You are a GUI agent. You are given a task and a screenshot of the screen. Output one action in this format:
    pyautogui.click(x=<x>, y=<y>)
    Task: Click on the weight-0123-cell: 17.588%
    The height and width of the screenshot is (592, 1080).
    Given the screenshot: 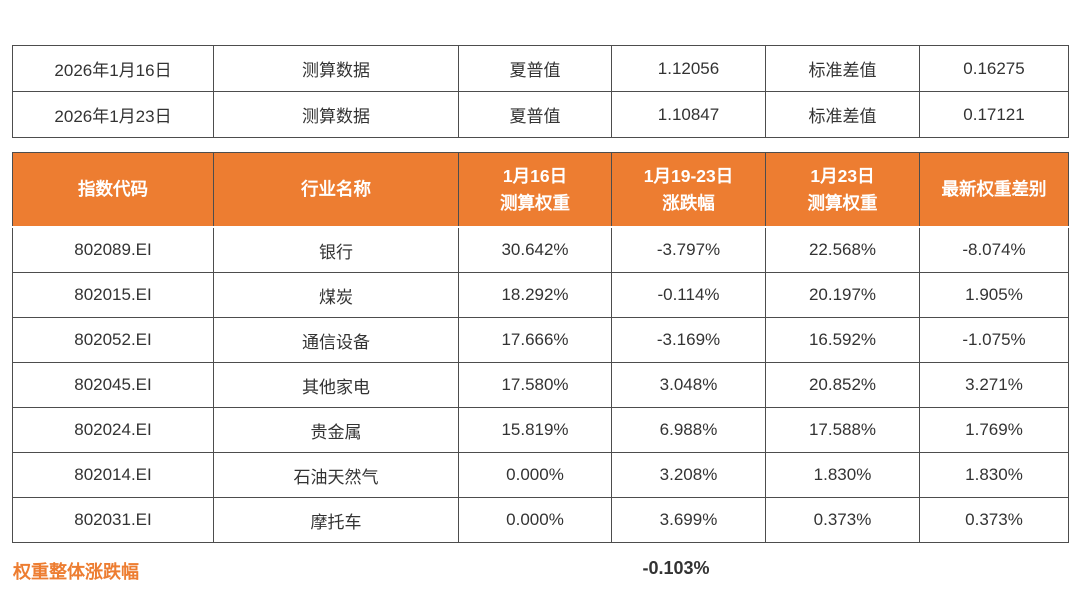 What is the action you would take?
    pyautogui.click(x=842, y=430)
    